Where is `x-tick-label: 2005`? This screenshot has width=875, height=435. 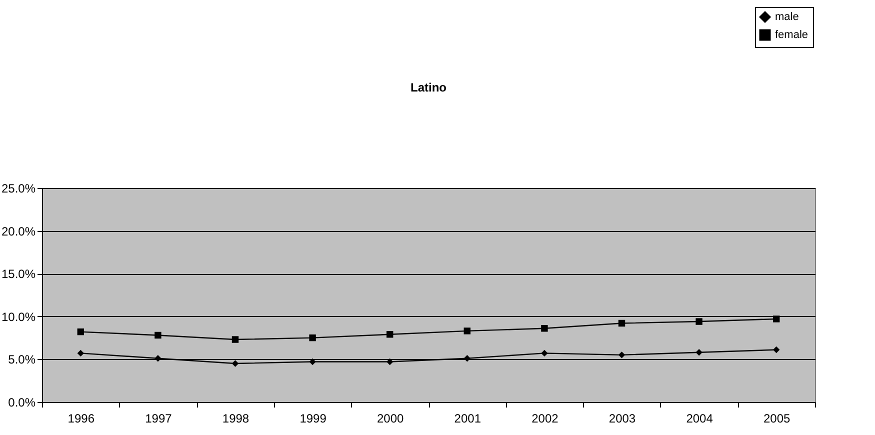
x-tick-label: 2005 is located at coordinates (777, 419).